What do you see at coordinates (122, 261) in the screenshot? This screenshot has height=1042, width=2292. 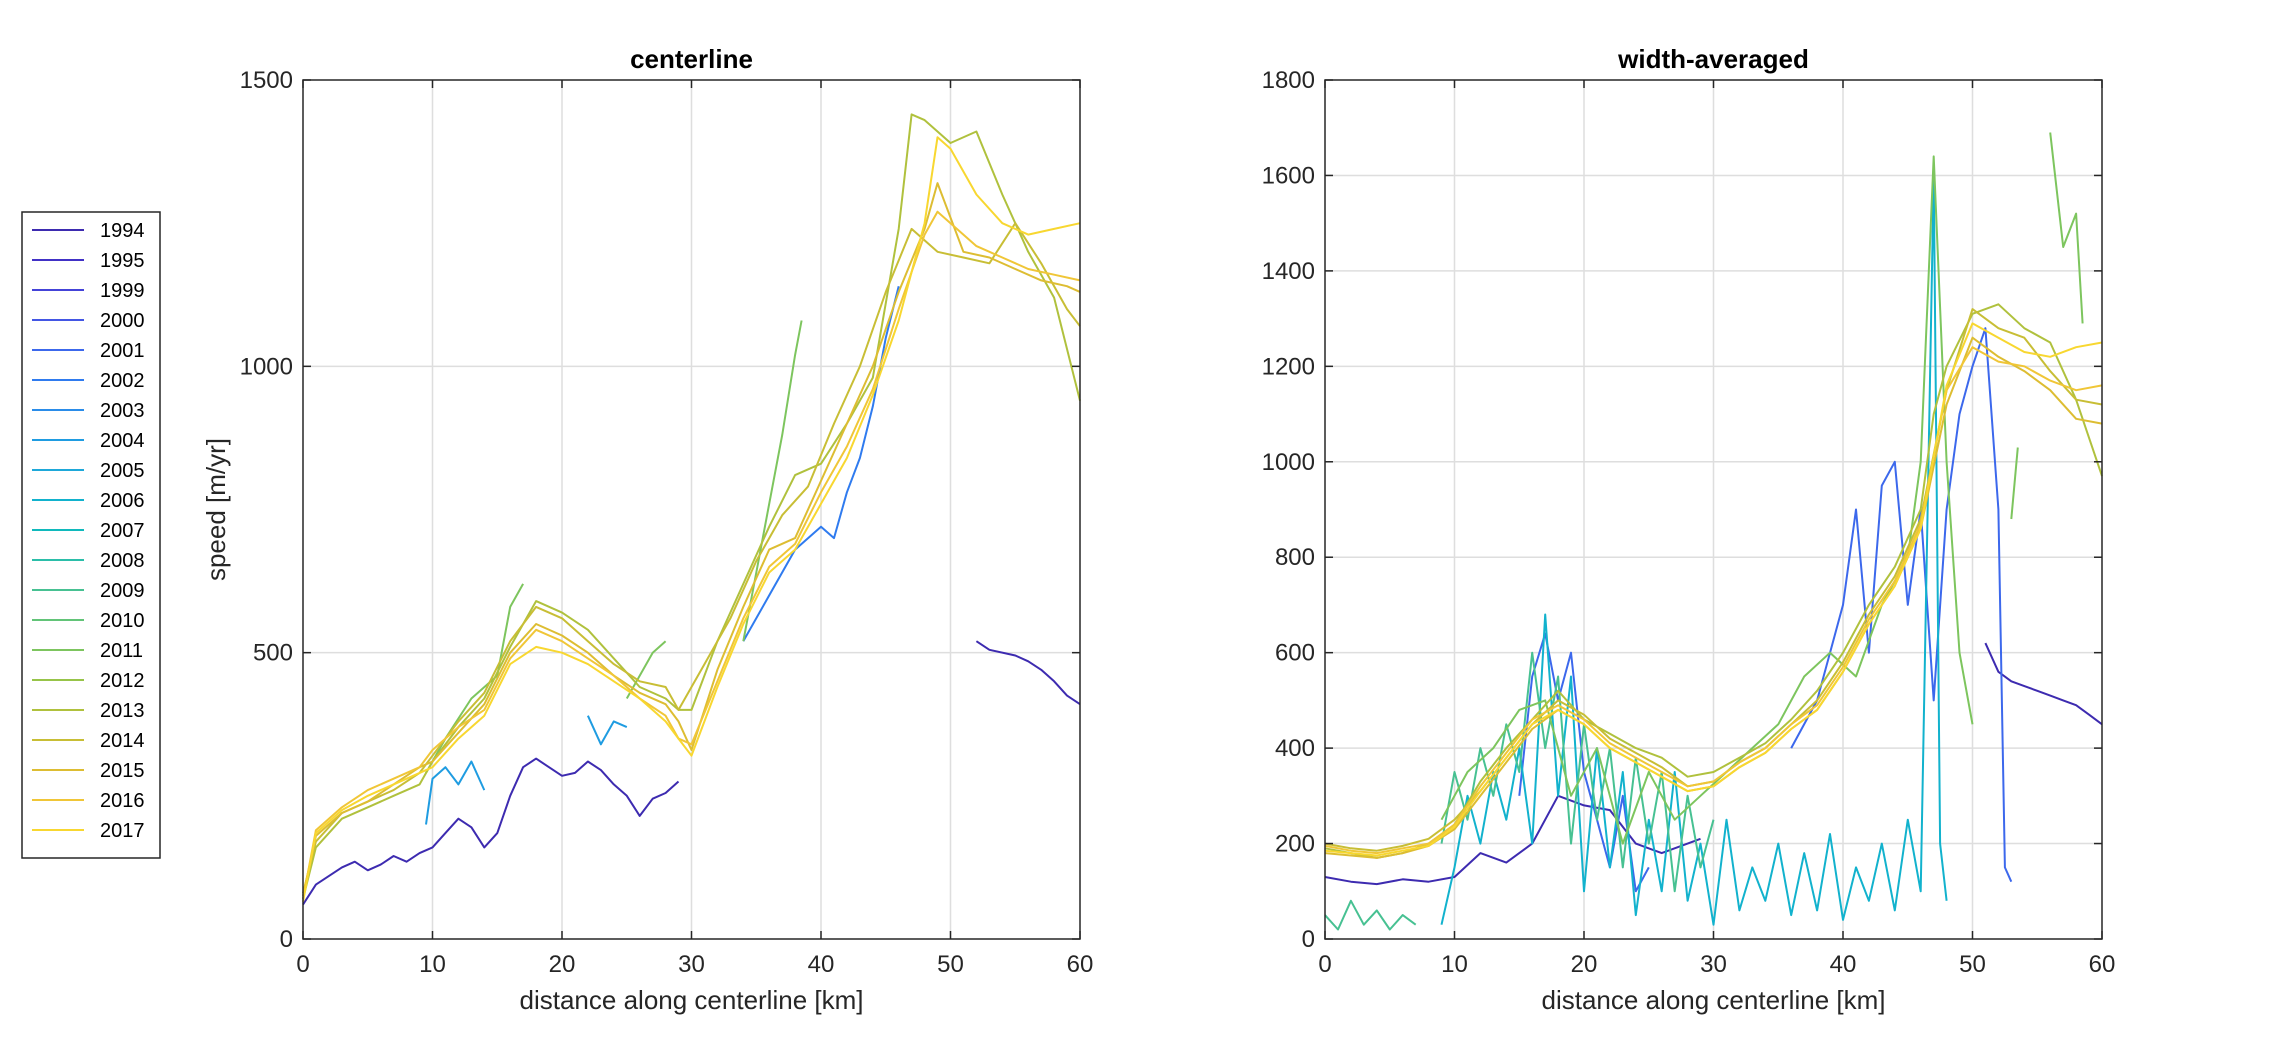 I see `legend-label-1995: 1995` at bounding box center [122, 261].